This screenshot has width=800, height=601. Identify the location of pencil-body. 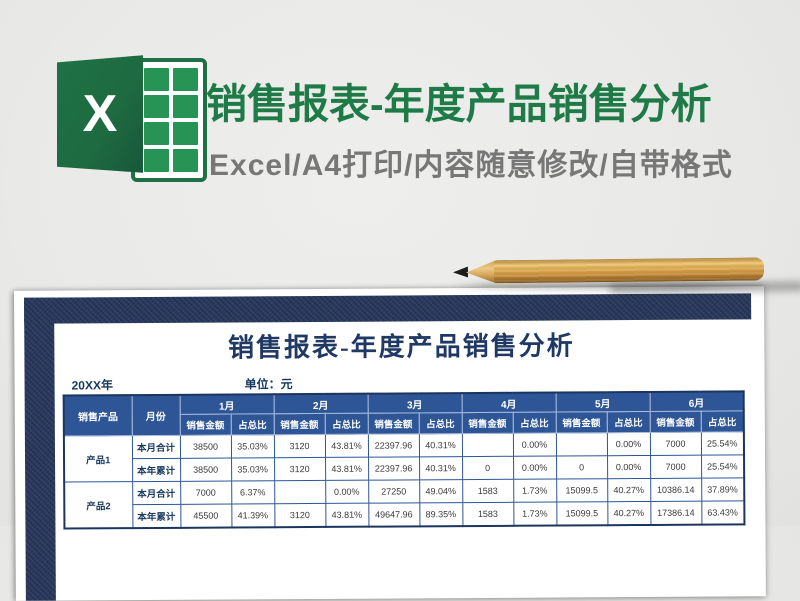
(629, 270).